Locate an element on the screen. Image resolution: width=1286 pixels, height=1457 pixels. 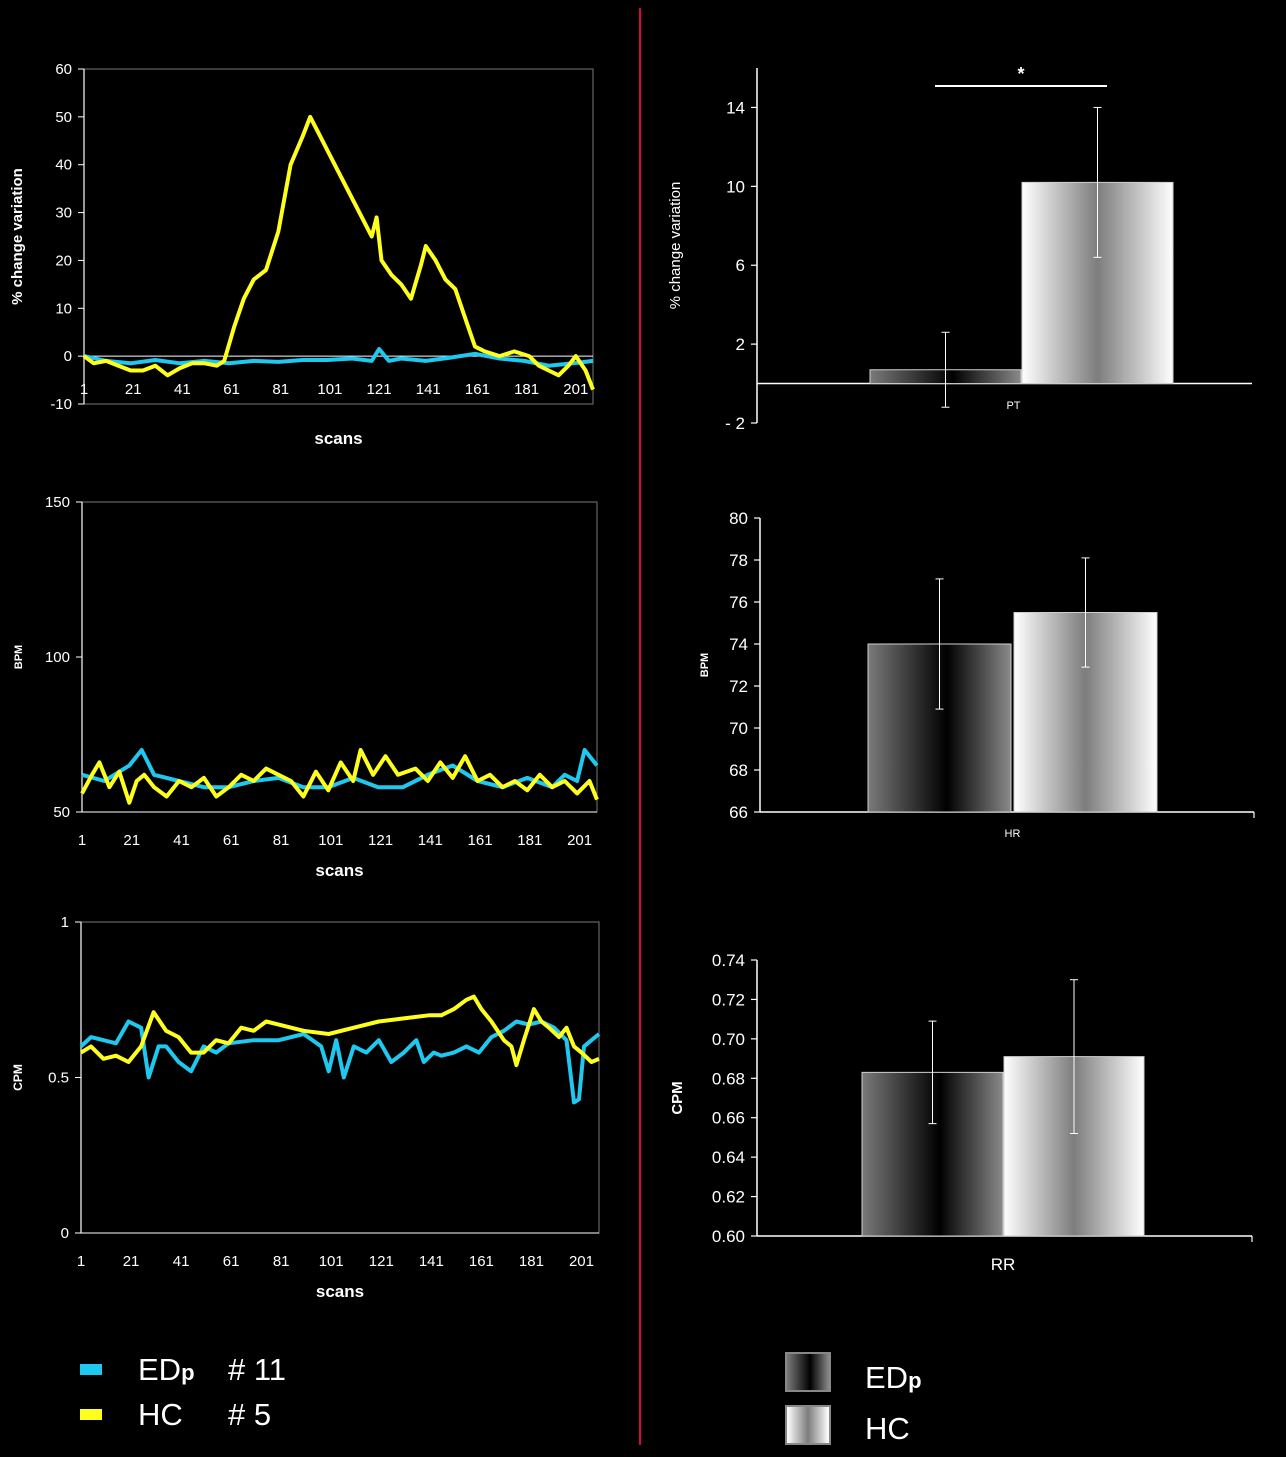
y-tick-label: 0.72 is located at coordinates (728, 999).